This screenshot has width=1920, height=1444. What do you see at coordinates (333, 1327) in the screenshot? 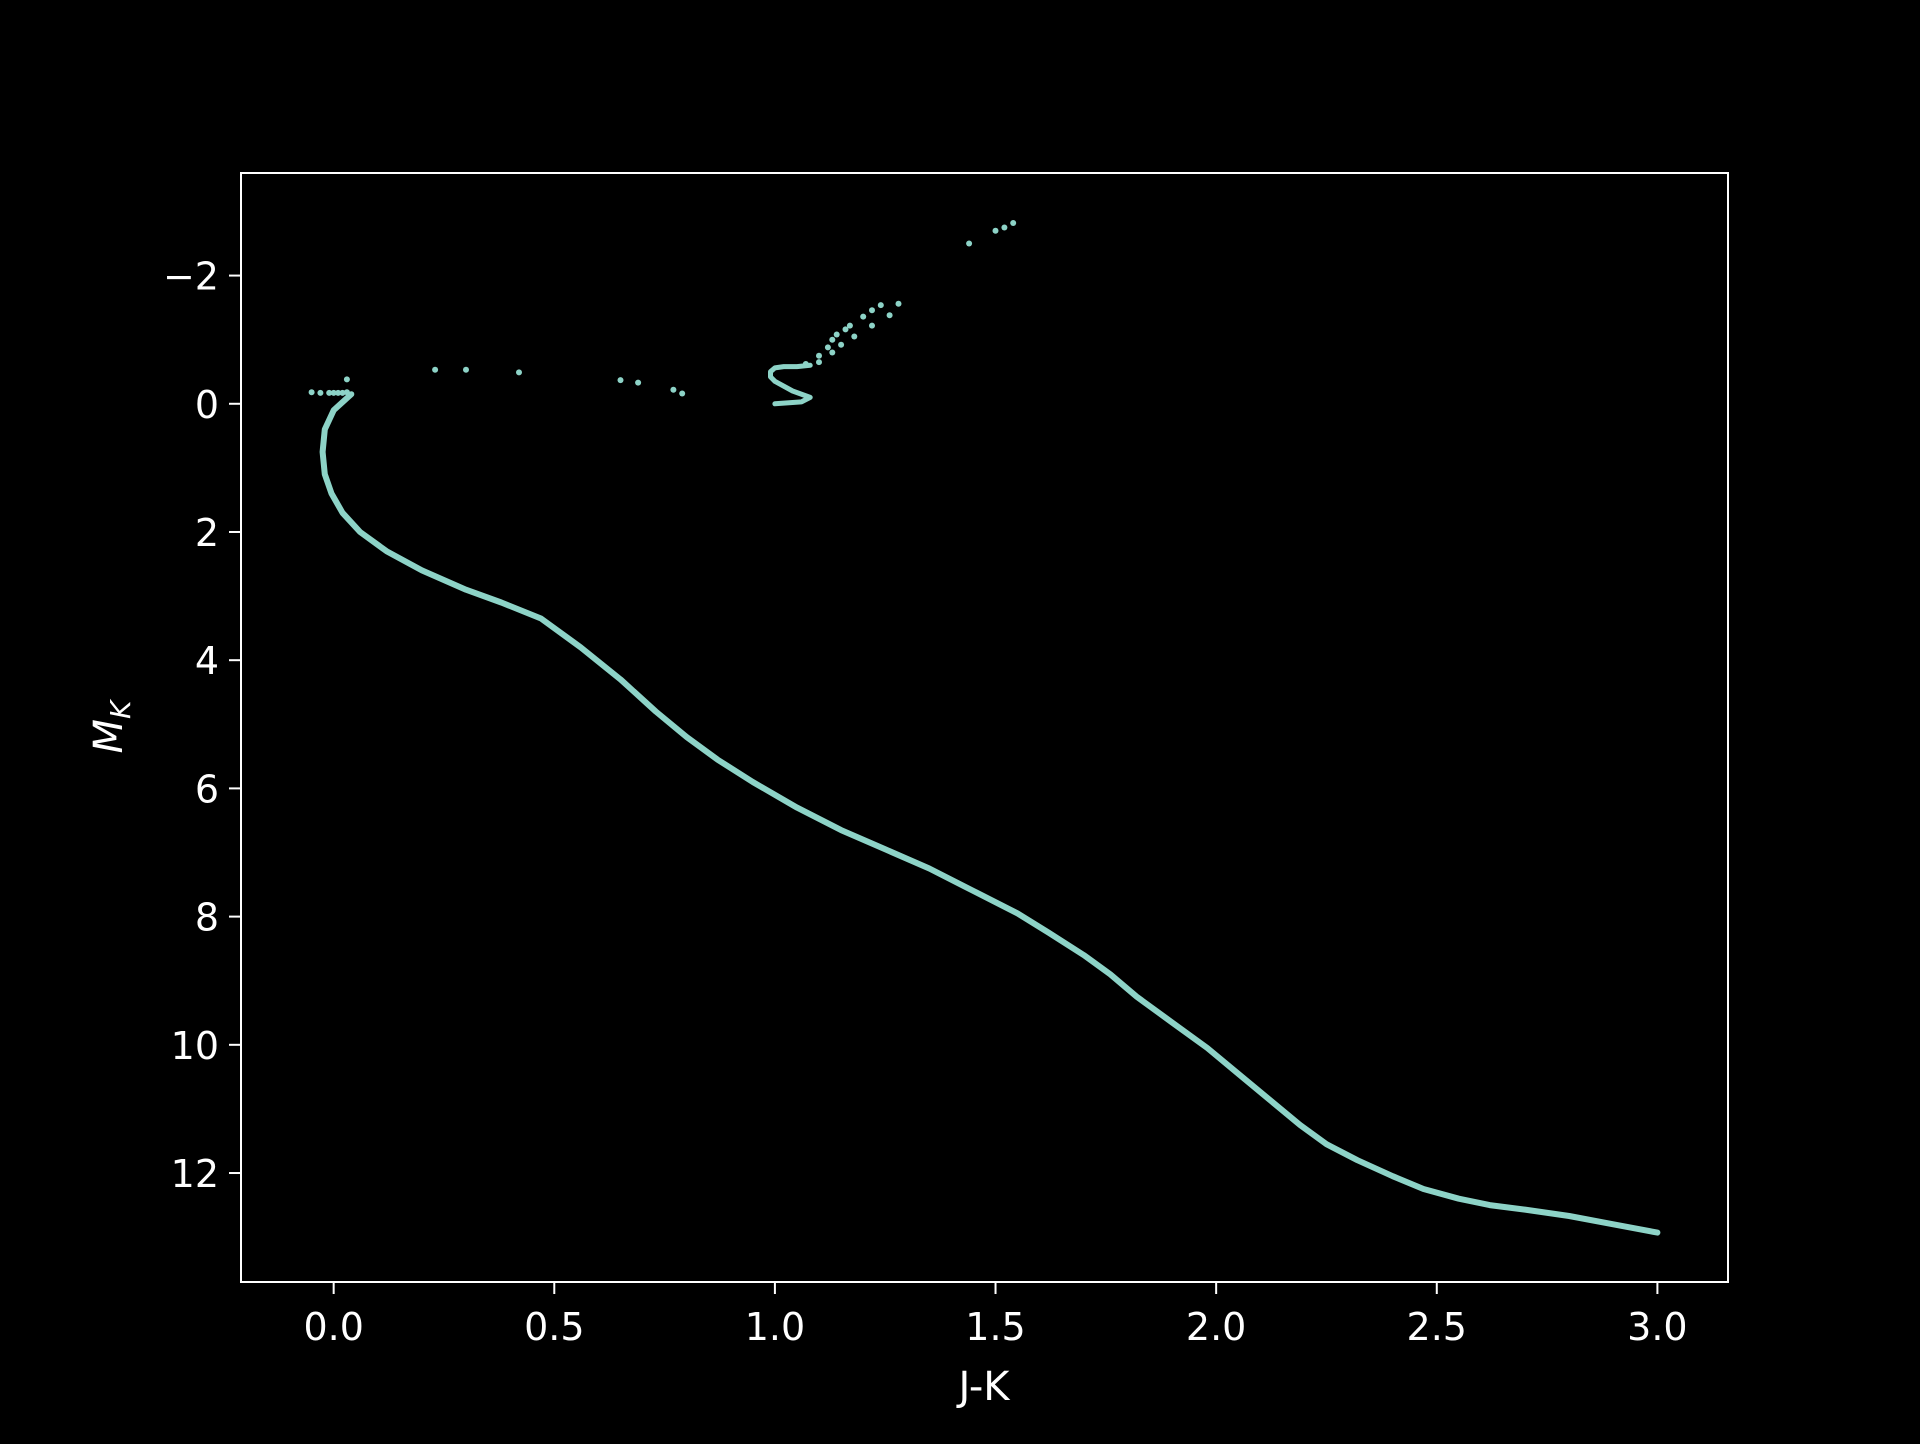
I see `x-tick-label: 0.0` at bounding box center [333, 1327].